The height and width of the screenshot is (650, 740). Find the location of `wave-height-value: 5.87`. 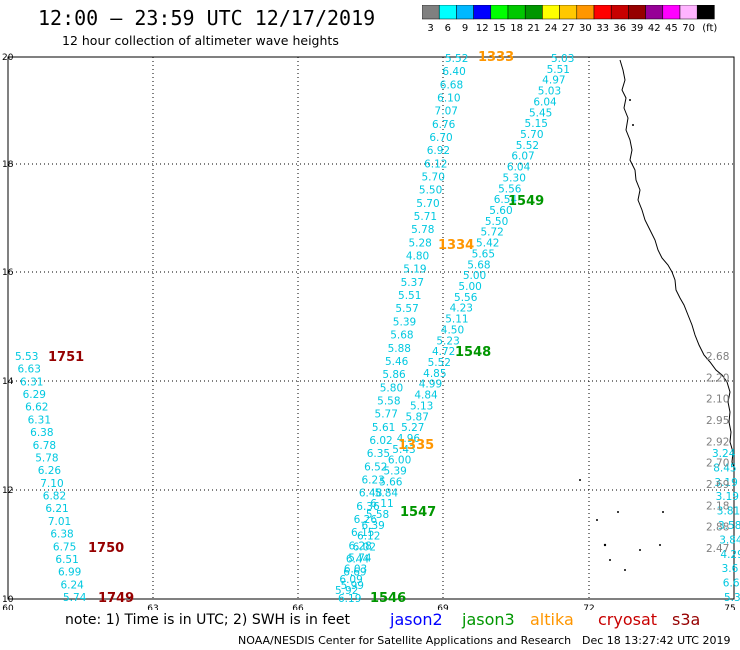

wave-height-value: 5.87 is located at coordinates (417, 417).